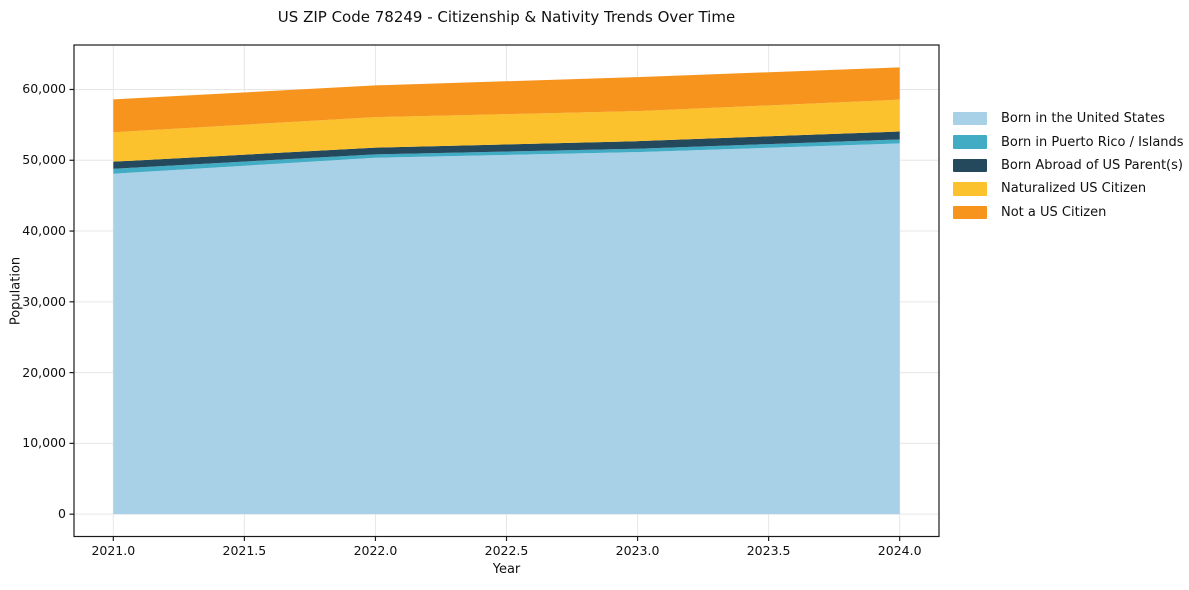  I want to click on legend-item-not-a-us-citizen: Not a US Citizen, so click(1068, 212).